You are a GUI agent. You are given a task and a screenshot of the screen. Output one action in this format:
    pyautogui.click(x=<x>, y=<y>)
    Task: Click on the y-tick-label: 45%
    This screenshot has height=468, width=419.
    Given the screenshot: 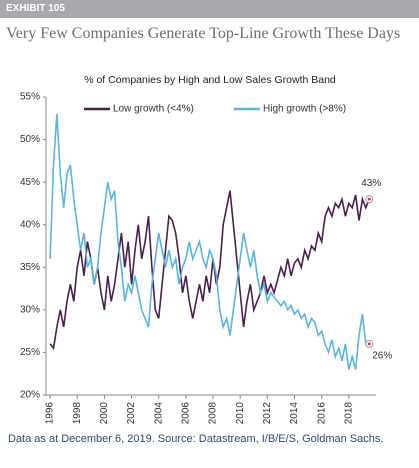 What is the action you would take?
    pyautogui.click(x=30, y=182)
    